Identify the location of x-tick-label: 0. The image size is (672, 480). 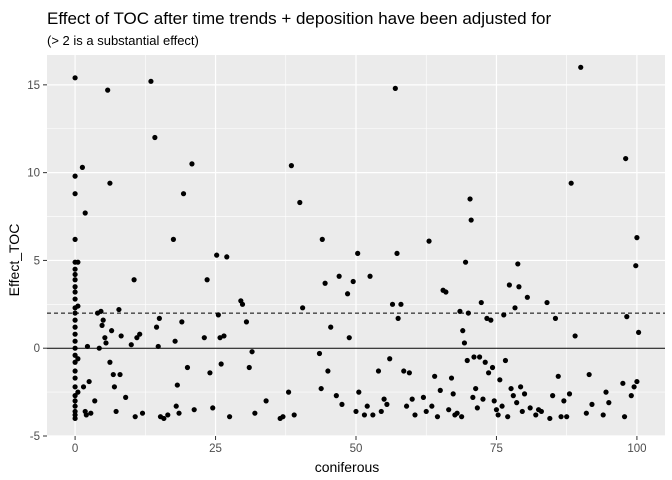
(75, 449).